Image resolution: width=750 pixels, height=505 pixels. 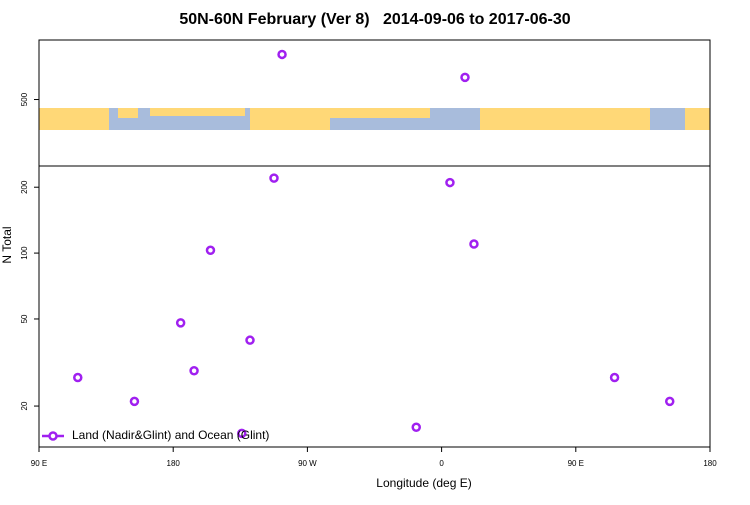 I want to click on y-tick-label: 100, so click(x=24, y=253).